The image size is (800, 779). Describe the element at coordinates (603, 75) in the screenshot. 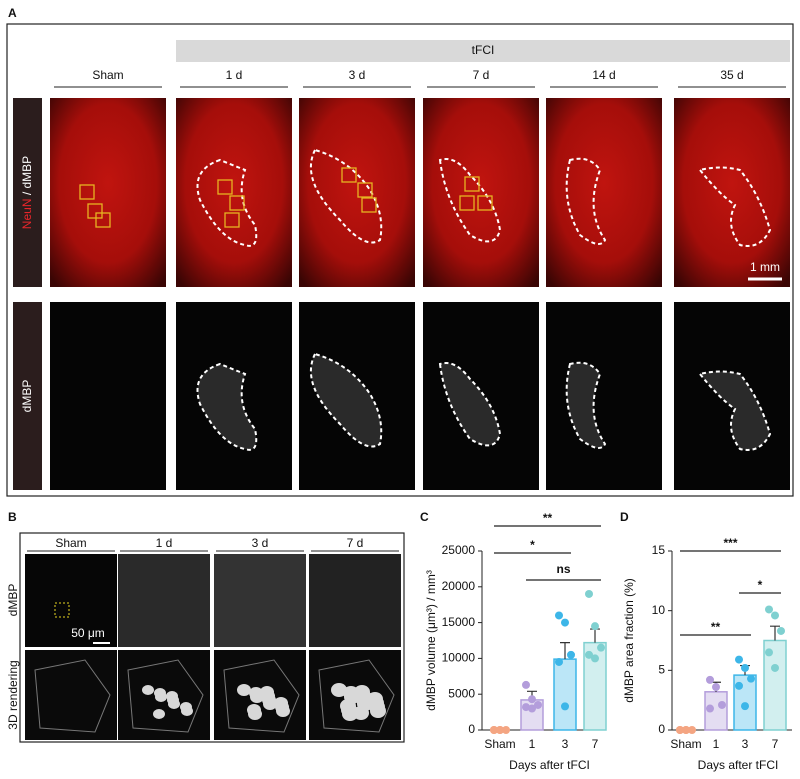

I see `column-label: 14 d` at that location.